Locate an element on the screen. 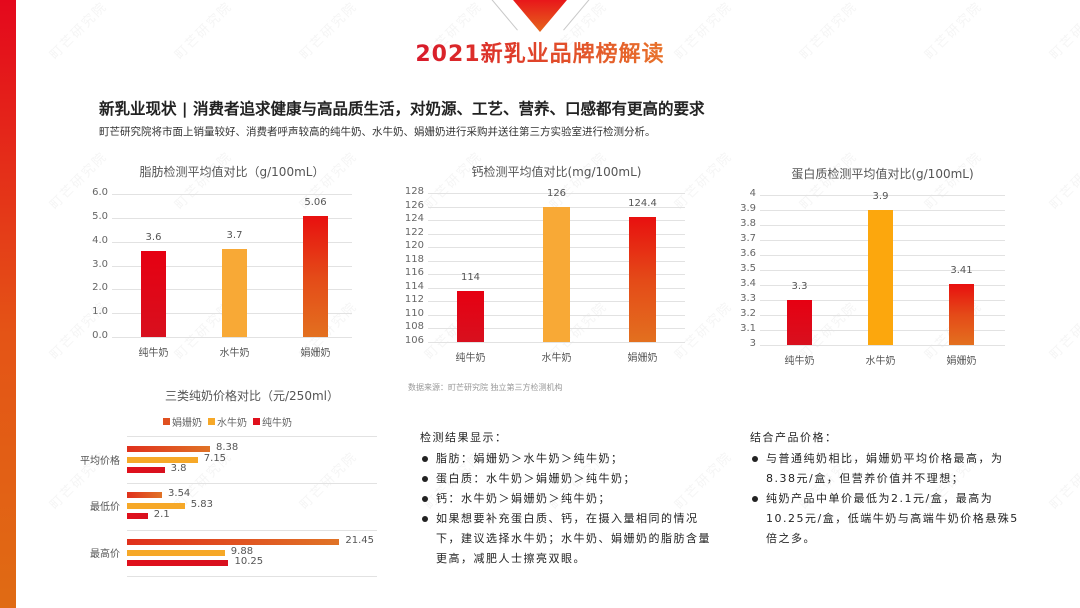  y-tick-label: 3.6 is located at coordinates (748, 253).